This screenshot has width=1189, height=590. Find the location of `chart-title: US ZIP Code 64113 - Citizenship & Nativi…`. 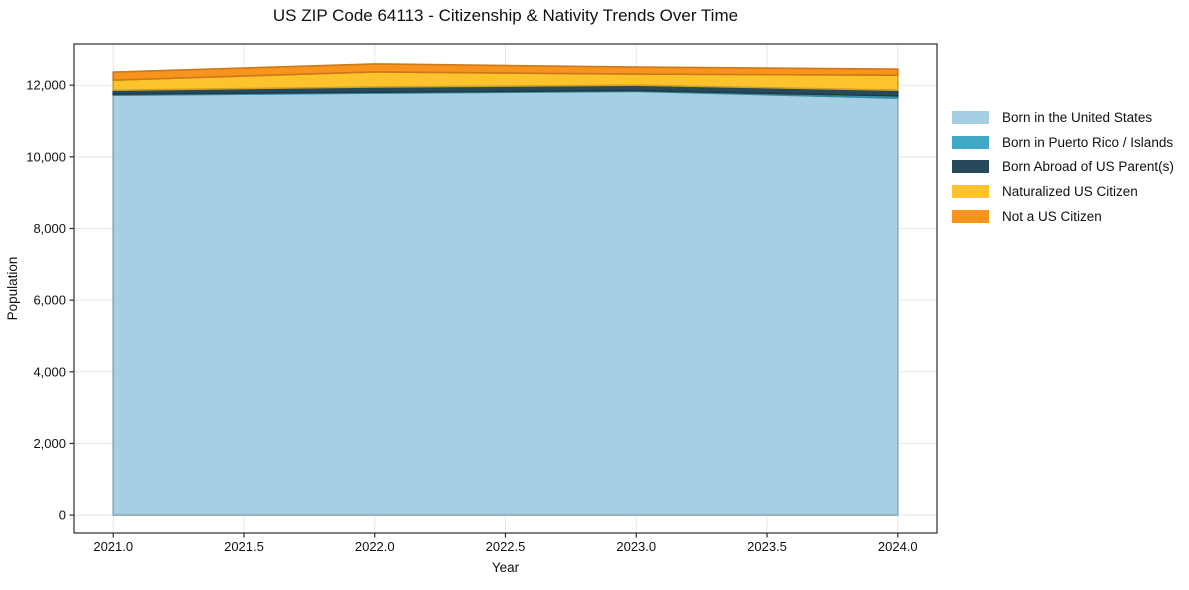

chart-title: US ZIP Code 64113 - Citizenship & Nativi… is located at coordinates (505, 15).